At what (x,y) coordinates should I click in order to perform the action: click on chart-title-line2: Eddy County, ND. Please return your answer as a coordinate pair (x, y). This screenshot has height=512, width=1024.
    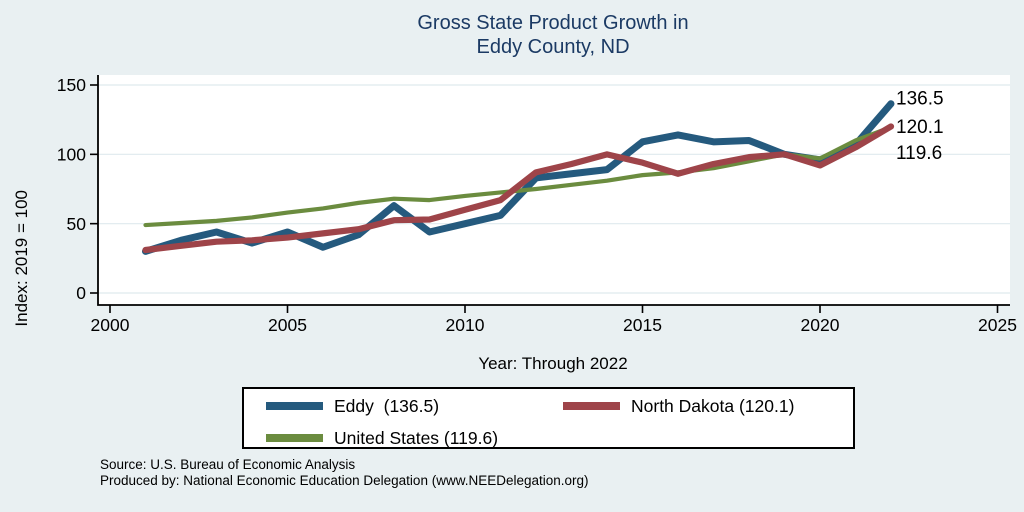
    Looking at the image, I should click on (553, 47).